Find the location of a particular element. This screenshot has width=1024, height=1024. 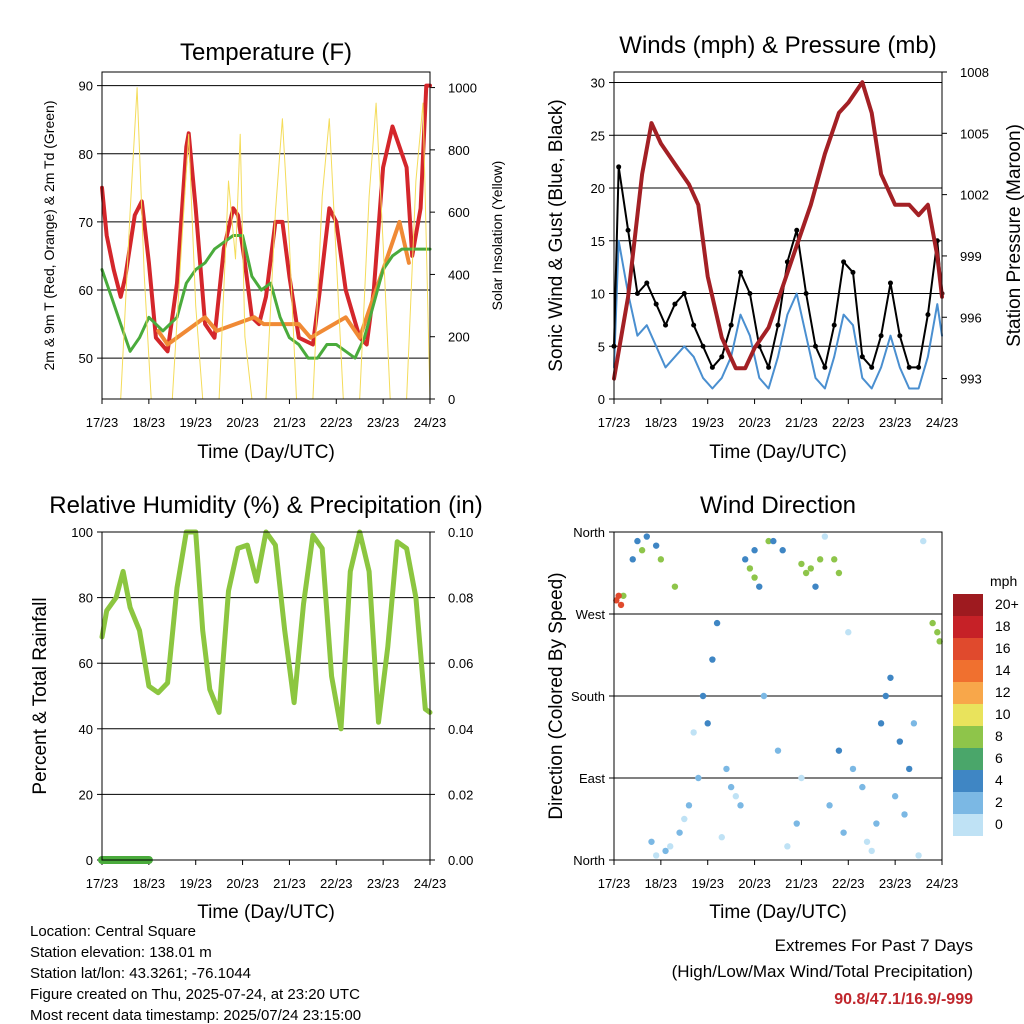

chart-rh is located at coordinates (266, 697).